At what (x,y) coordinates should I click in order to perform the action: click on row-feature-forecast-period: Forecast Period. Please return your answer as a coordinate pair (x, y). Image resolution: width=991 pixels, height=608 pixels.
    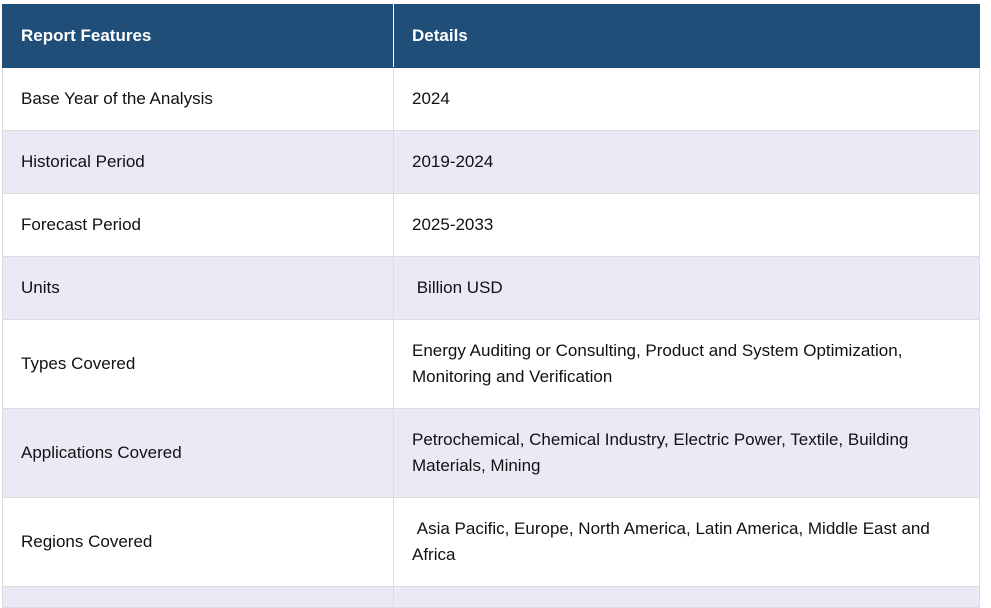
    Looking at the image, I should click on (198, 225).